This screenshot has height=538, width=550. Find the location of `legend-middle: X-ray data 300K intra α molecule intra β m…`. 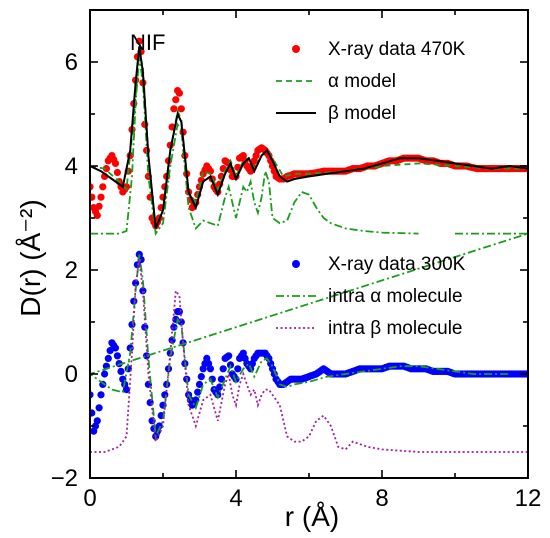

legend-middle: X-ray data 300K intra α molecule intra β m… is located at coordinates (371, 296).